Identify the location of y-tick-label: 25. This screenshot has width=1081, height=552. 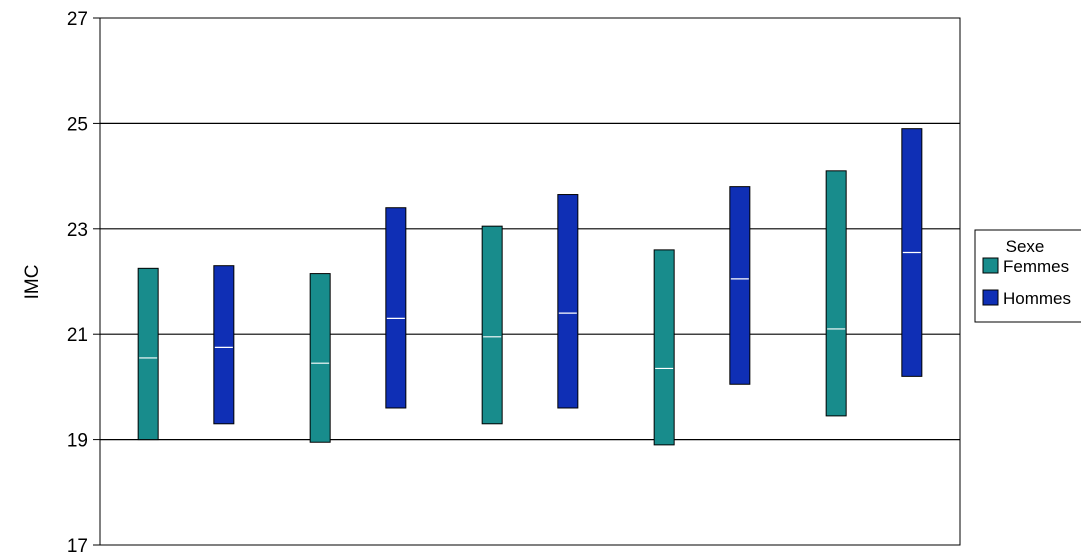
(77, 124).